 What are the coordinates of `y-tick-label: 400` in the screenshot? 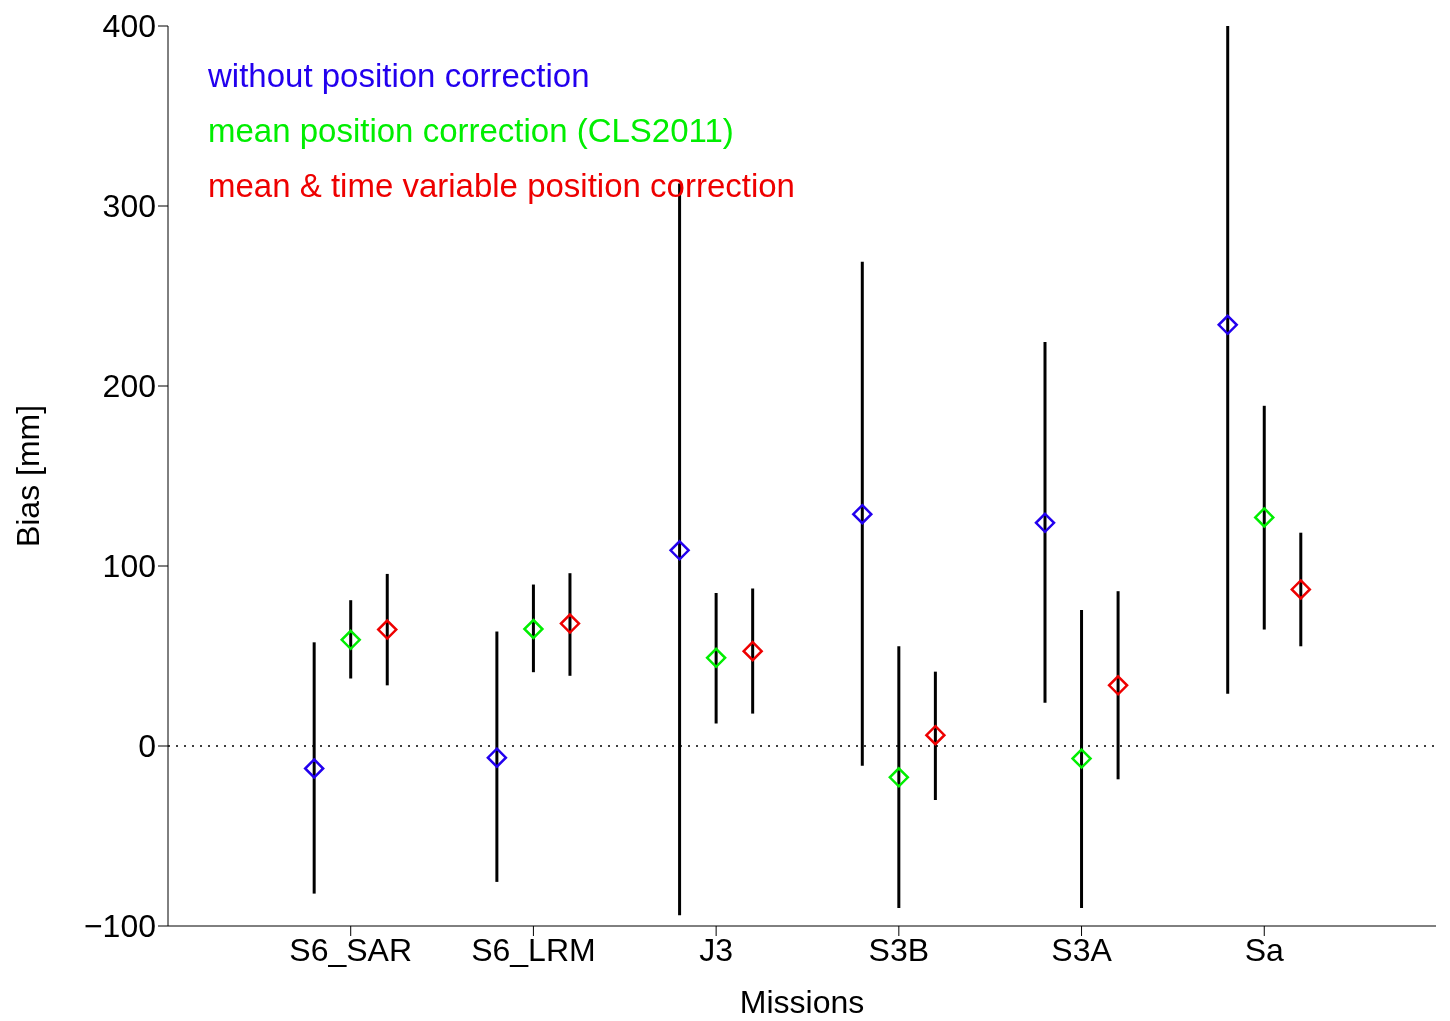 It's located at (129, 26).